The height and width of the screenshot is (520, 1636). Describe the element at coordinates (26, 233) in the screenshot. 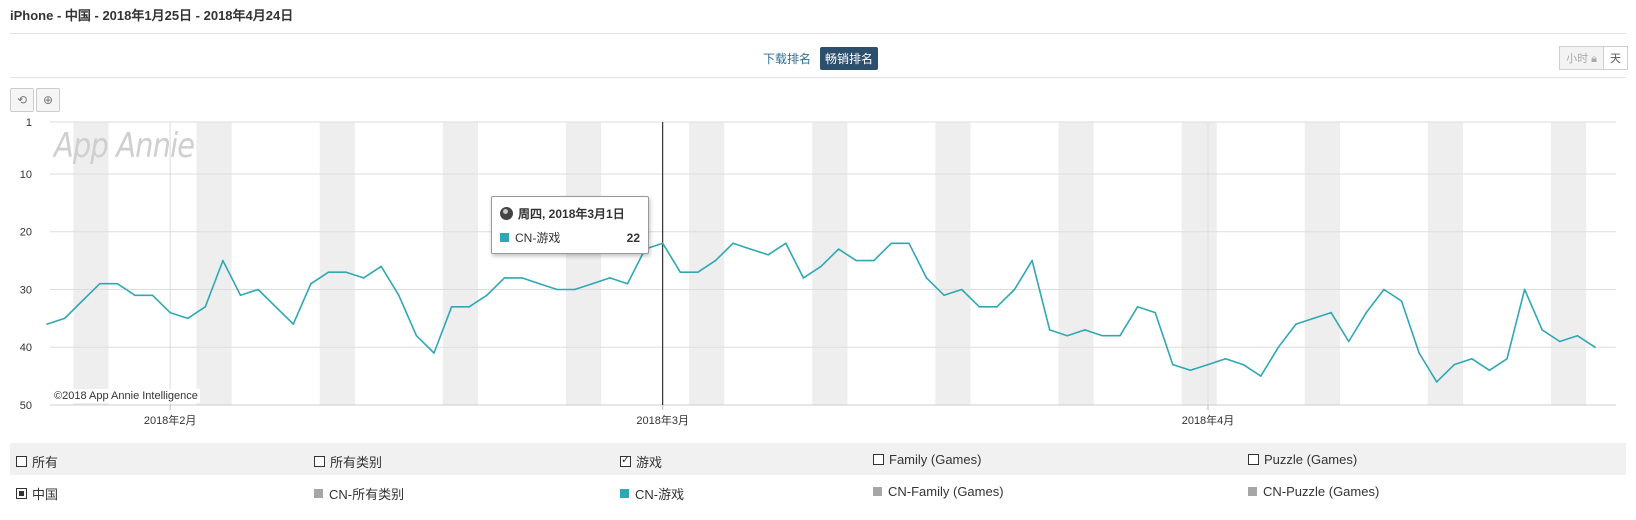

I see `y-tick-label: 20` at that location.